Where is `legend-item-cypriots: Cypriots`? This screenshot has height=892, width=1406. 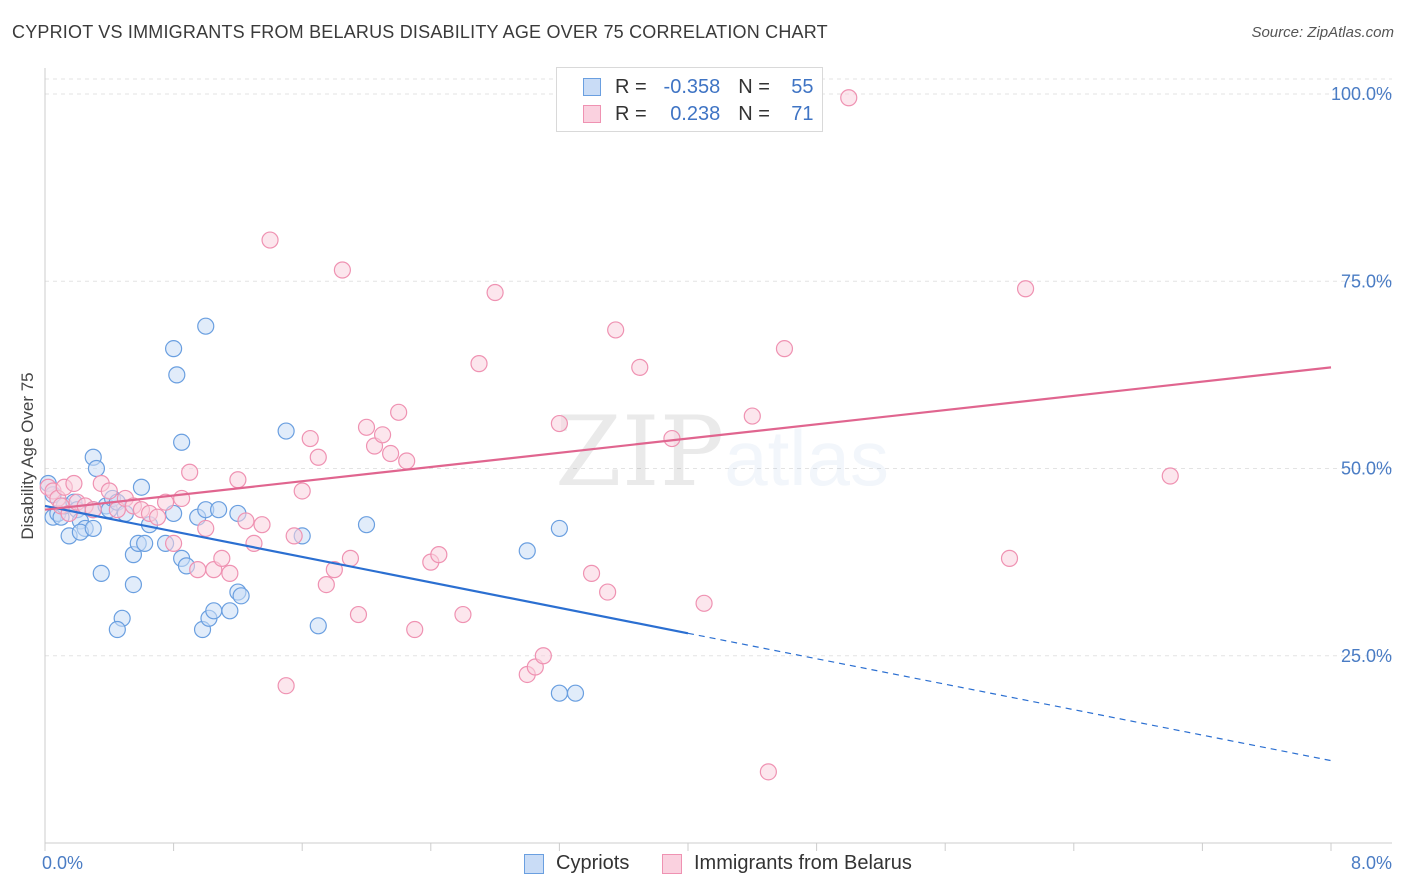 legend-item-cypriots: Cypriots is located at coordinates (576, 863).